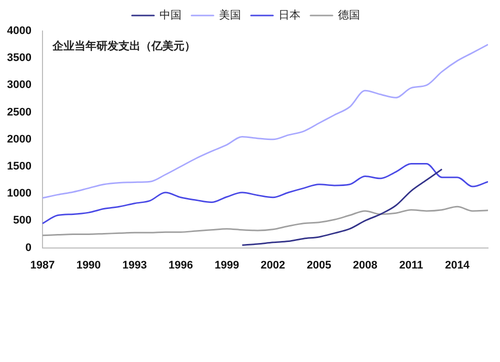 This screenshot has height=362, width=500. Describe the element at coordinates (19, 31) in the screenshot. I see `y-tick-label: 4000` at that location.